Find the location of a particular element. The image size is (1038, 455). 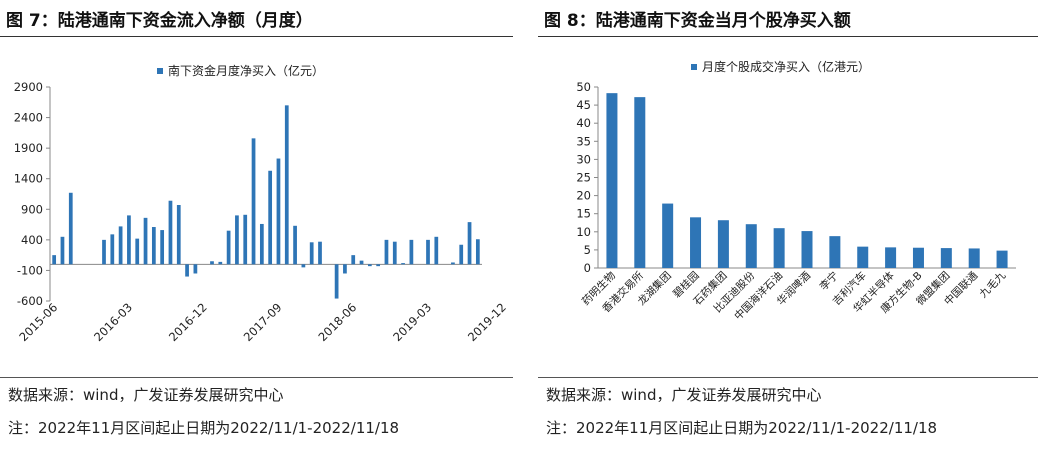

x-tick-label: 2018-06 is located at coordinates (337, 322).